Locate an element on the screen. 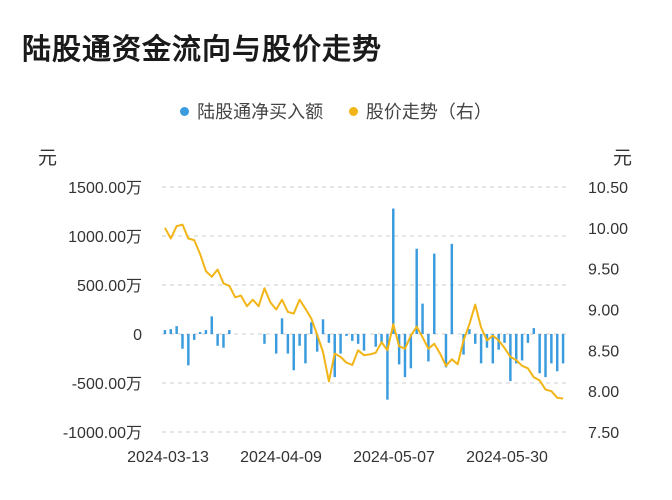  right-axis-unit: 元 is located at coordinates (623, 158).